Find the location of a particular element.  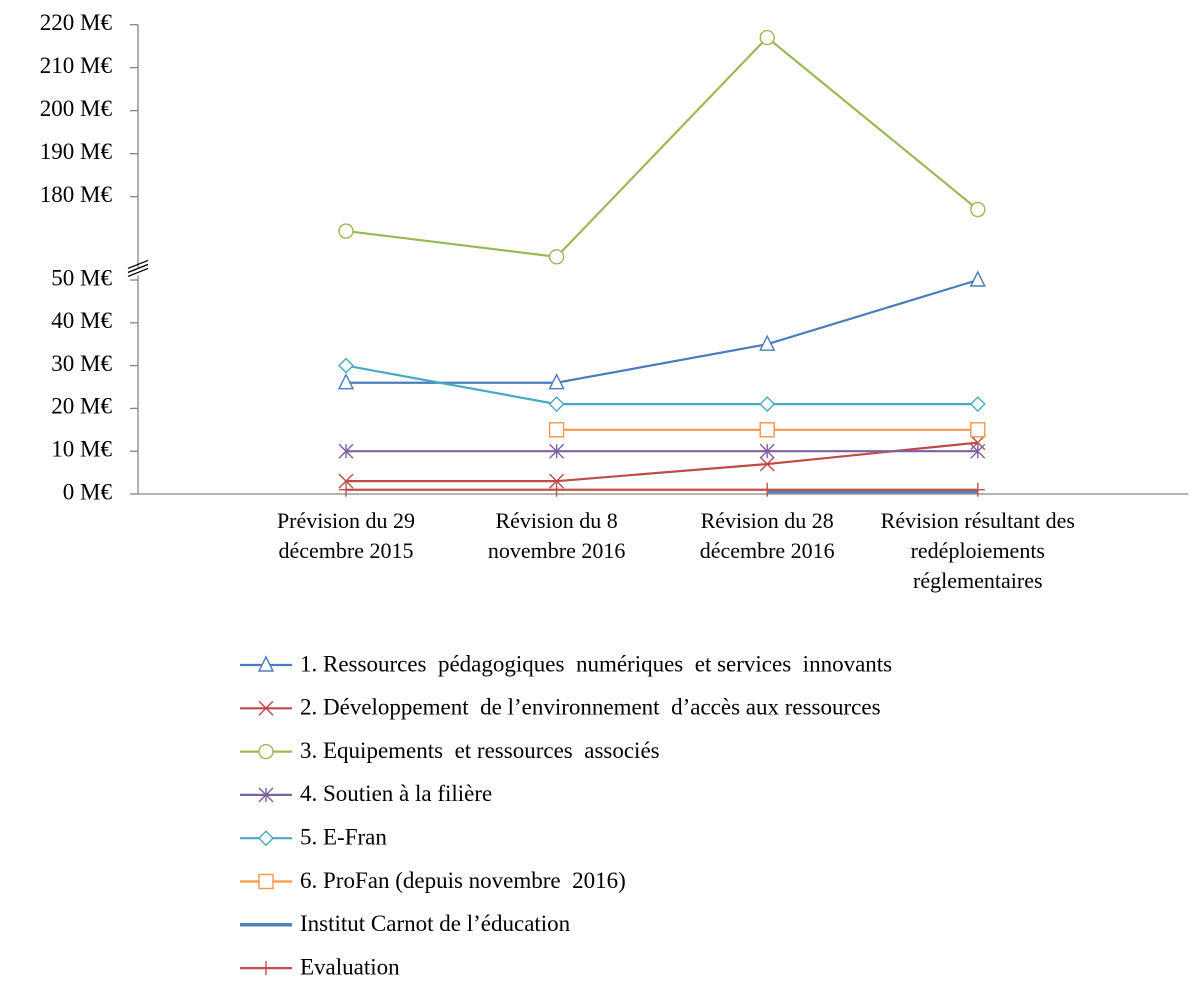

y-tick-label: 0 M€ is located at coordinates (88, 491).